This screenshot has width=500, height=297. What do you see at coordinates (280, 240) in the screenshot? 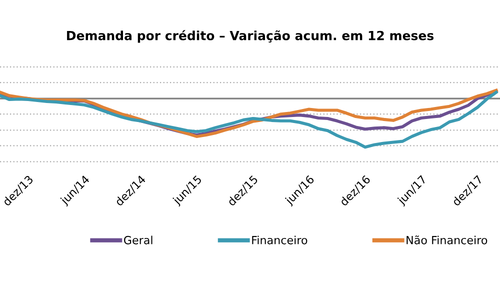
I see `legend-label: Financeiro` at bounding box center [280, 240].